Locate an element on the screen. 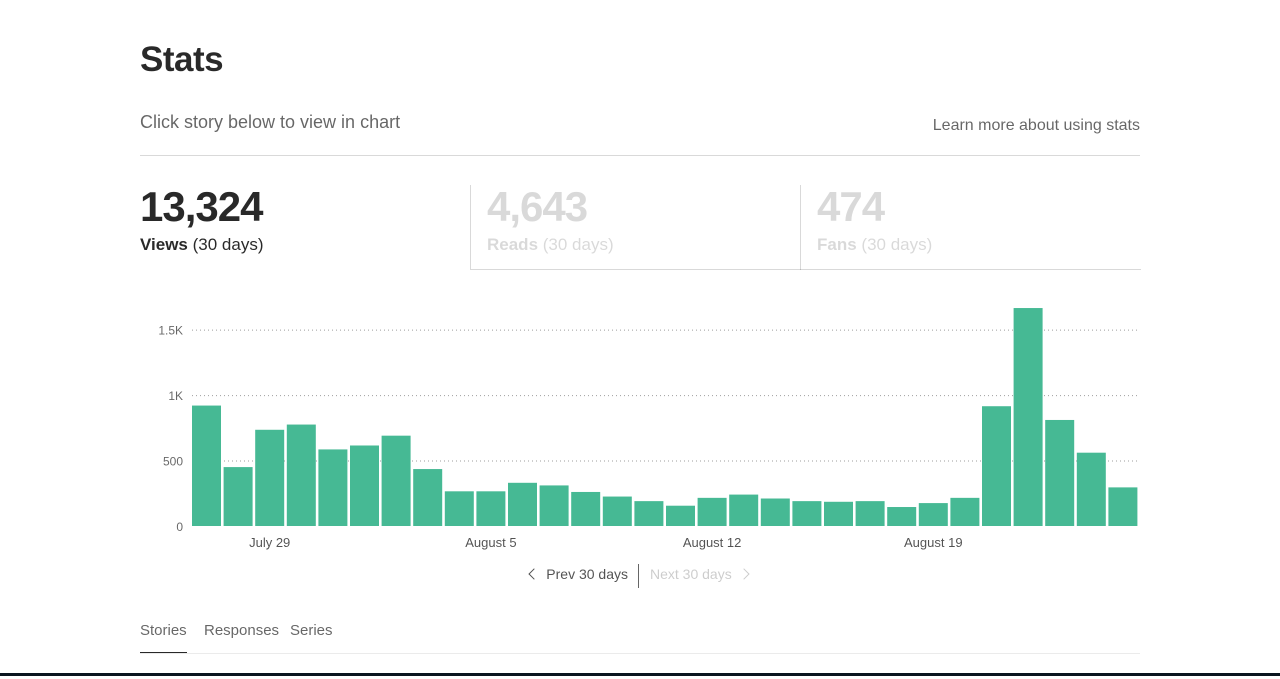 This screenshot has height=679, width=1280. metric-views: 13,324 Views (30 days) is located at coordinates (305, 227).